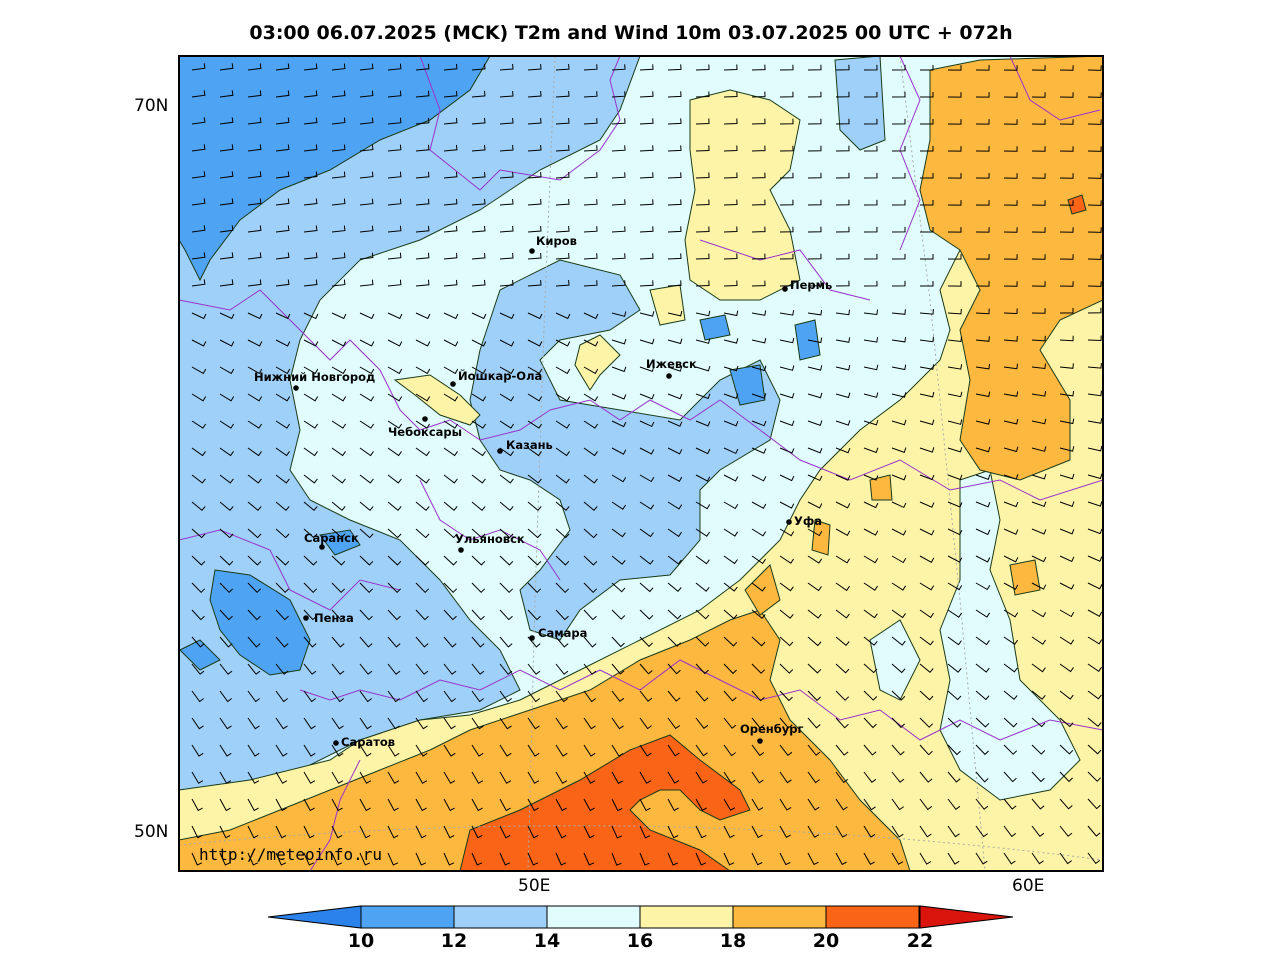  I want to click on colorbar-tick-22: 22, so click(920, 941).